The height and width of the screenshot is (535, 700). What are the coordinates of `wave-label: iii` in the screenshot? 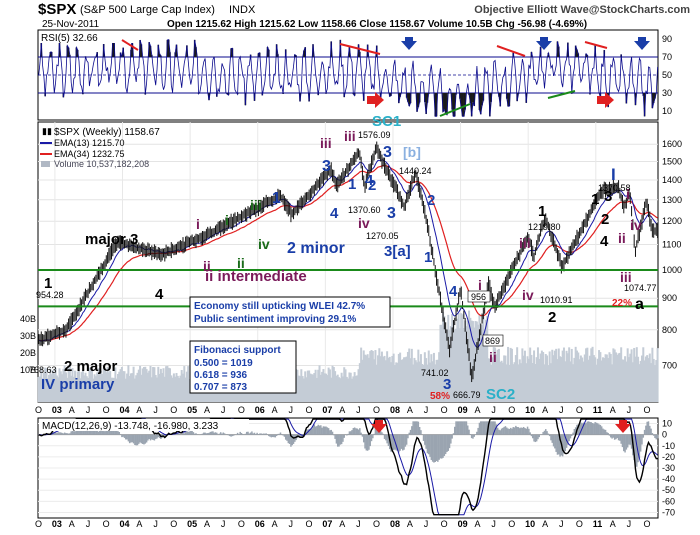 It's located at (525, 243).